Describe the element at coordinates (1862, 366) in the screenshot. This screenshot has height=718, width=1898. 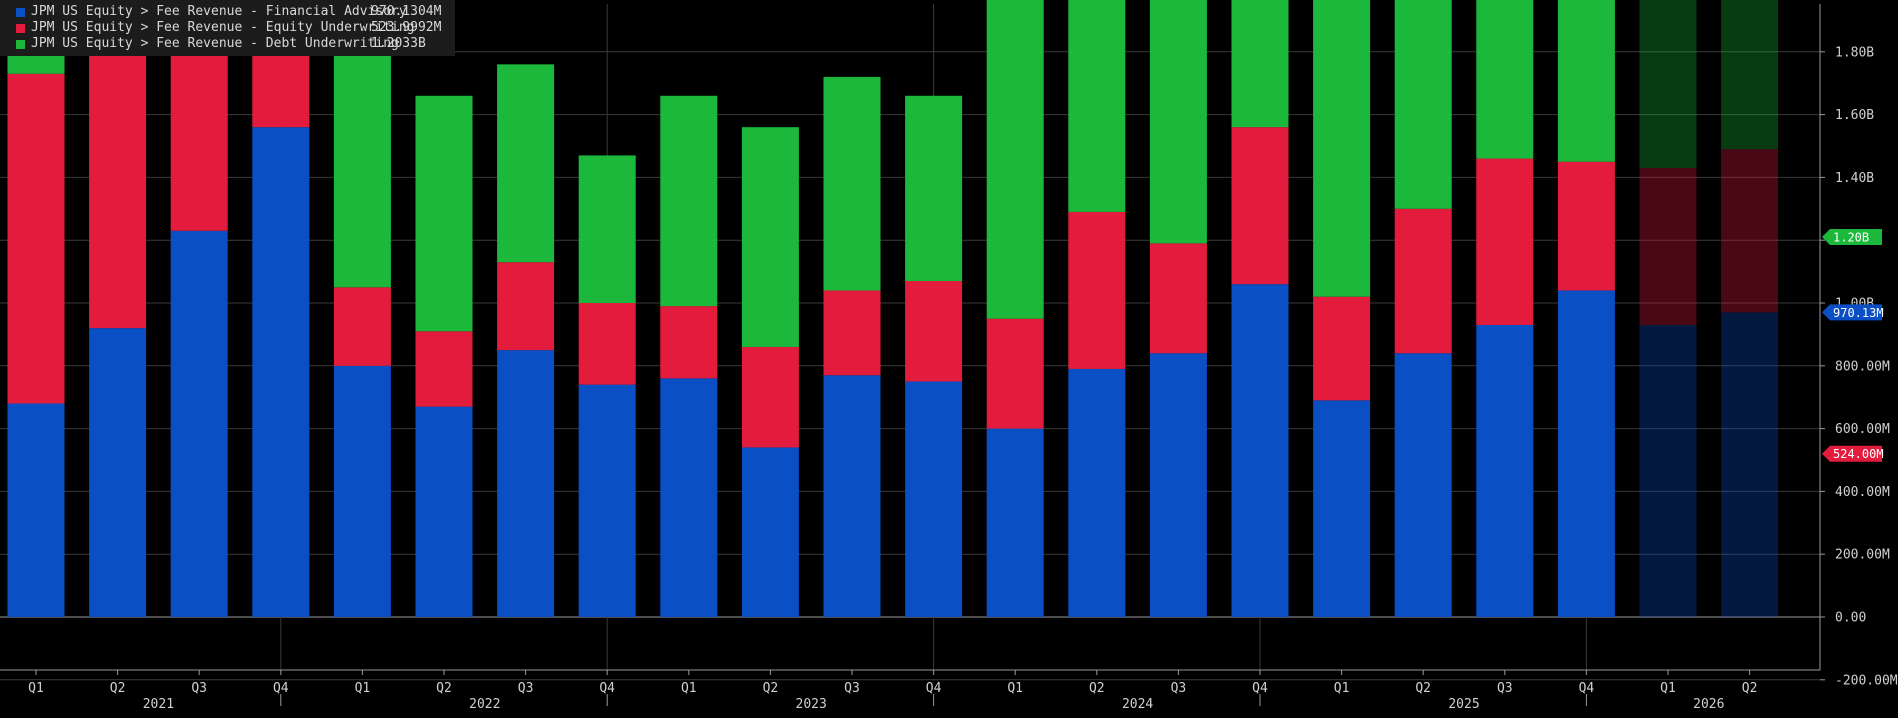
I see `y-tick-label: 800.00M` at that location.